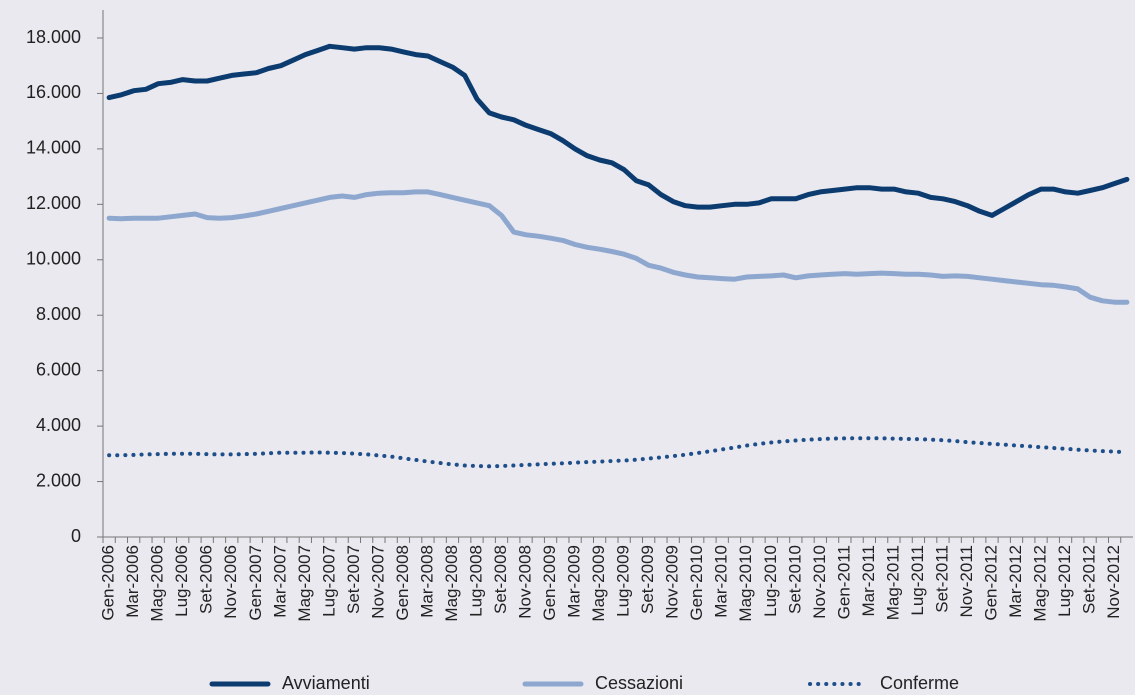 The width and height of the screenshot is (1135, 695). I want to click on x-tick-label: Mar-2012, so click(1015, 581).